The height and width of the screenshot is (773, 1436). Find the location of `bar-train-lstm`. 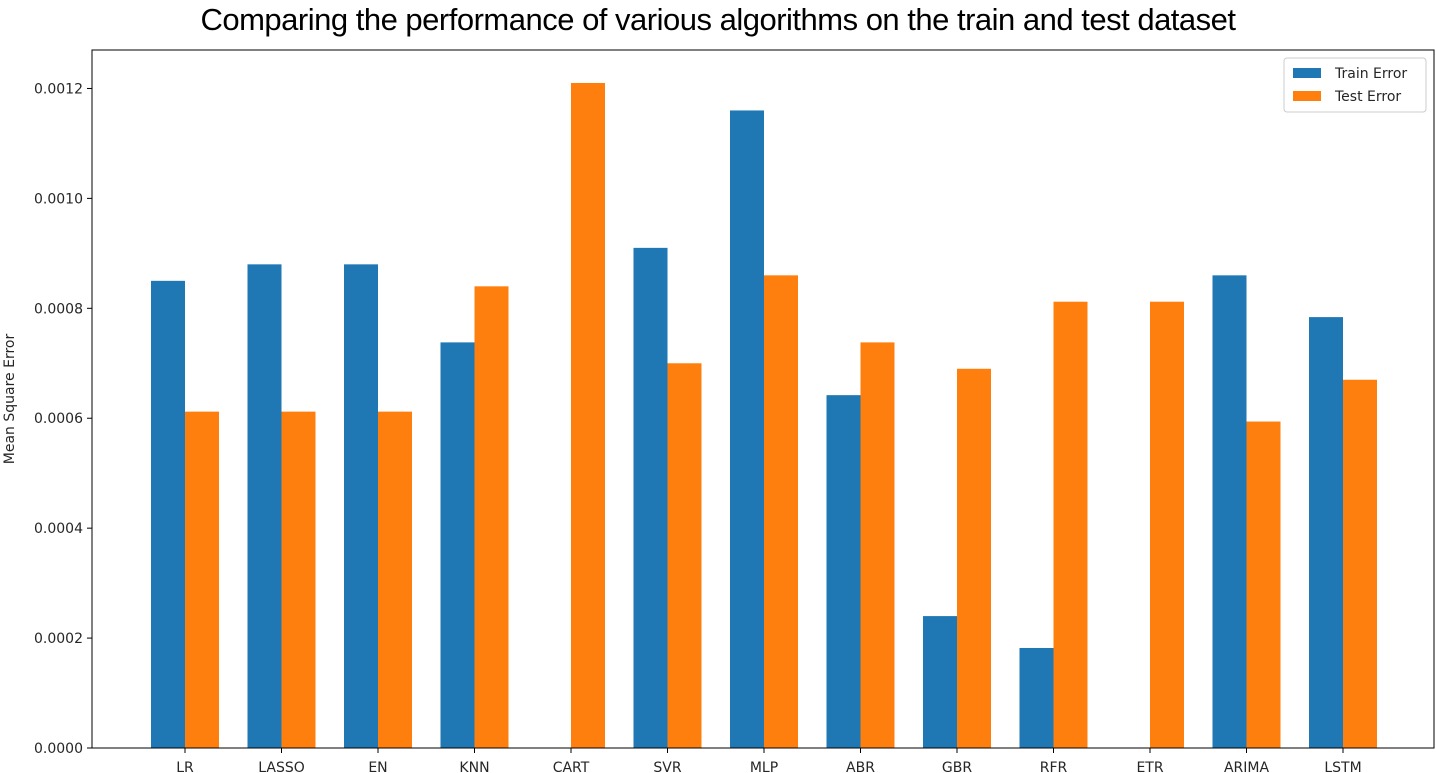

bar-train-lstm is located at coordinates (1326, 532).